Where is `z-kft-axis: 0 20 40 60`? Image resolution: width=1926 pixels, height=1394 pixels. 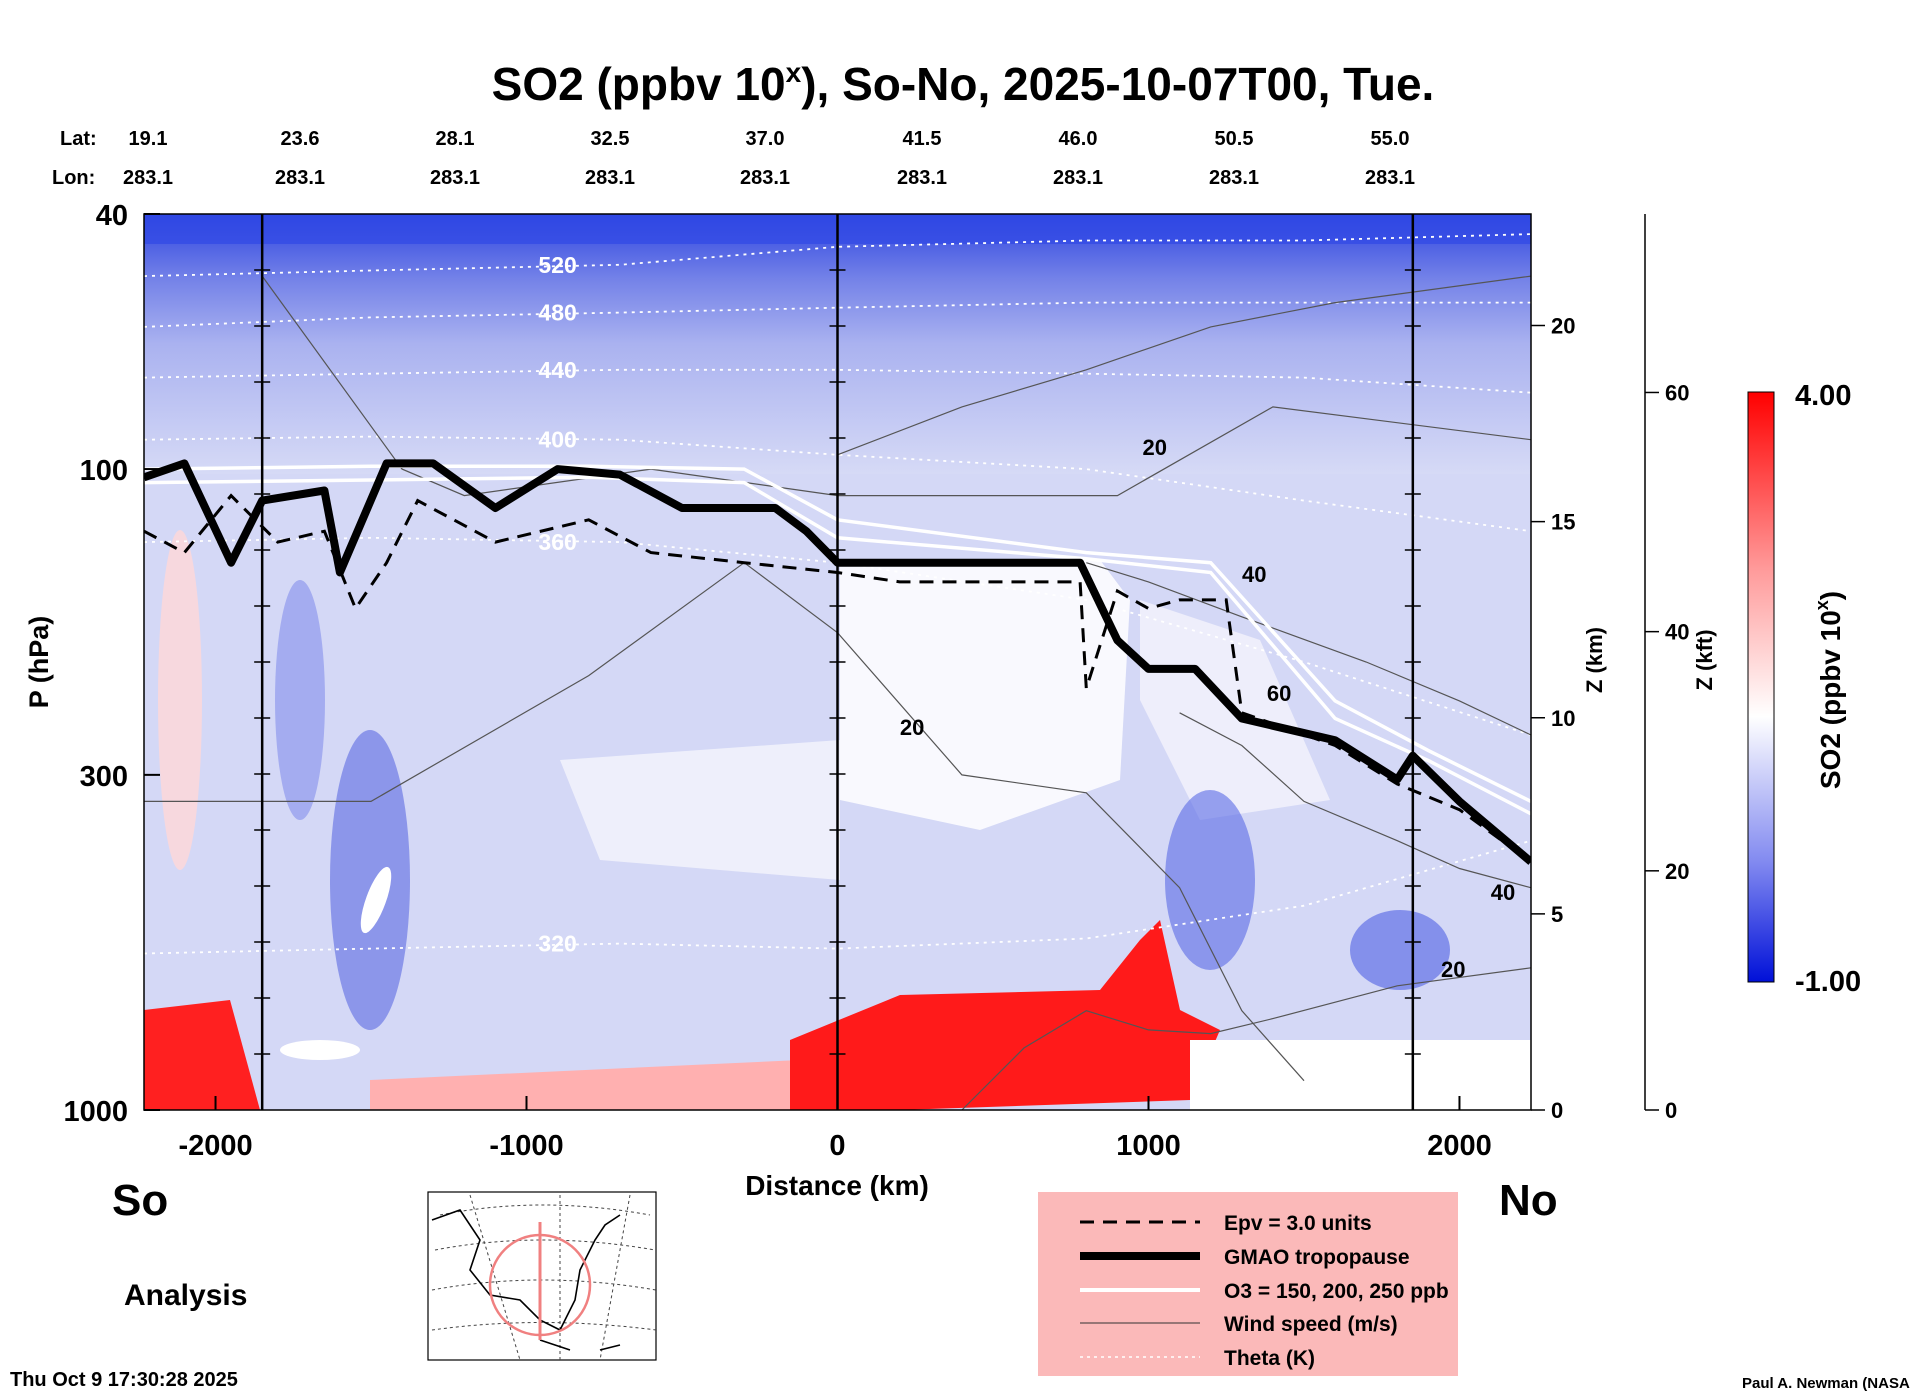 z-kft-axis: 0 20 40 60 is located at coordinates (1667, 751).